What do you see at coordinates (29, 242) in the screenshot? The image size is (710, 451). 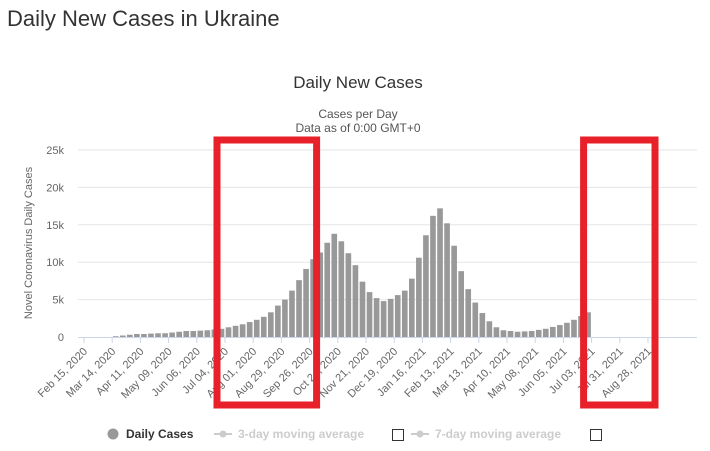 I see `y-axis-label: Novel Coronavirus Daily Cases` at bounding box center [29, 242].